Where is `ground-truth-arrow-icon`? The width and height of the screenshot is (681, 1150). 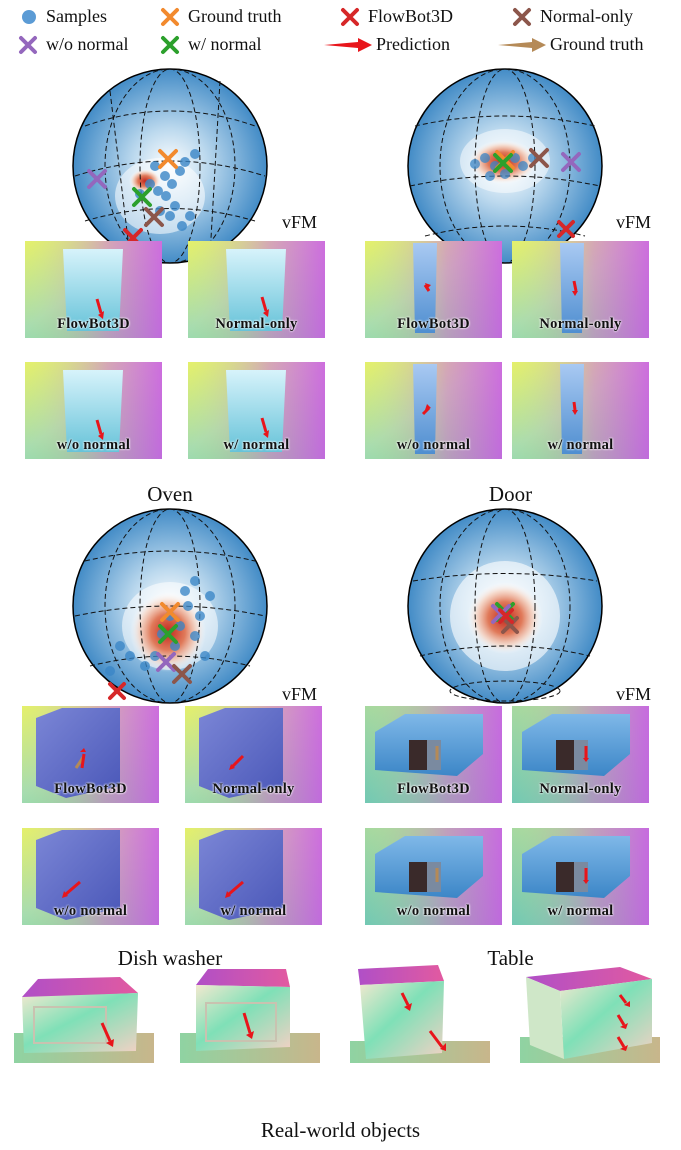
ground-truth-arrow-icon is located at coordinates (522, 44).